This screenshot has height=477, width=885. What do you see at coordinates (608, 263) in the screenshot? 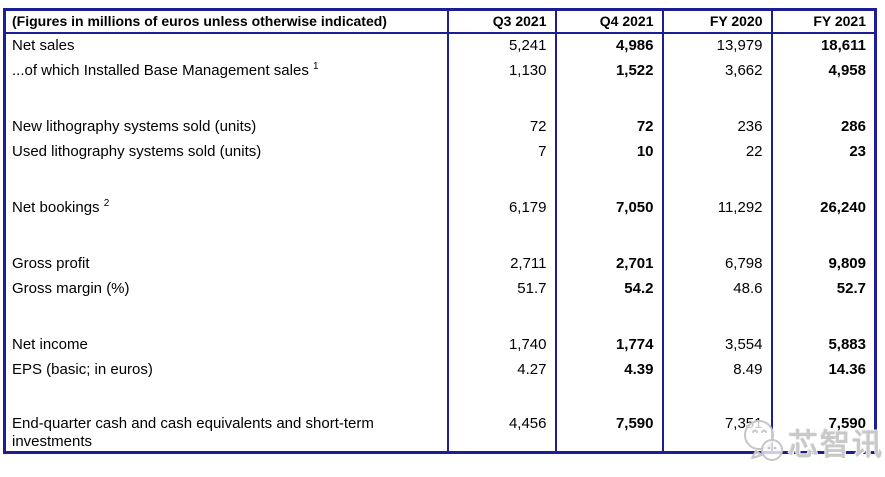
I see `value-cell: 2,701` at bounding box center [608, 263].